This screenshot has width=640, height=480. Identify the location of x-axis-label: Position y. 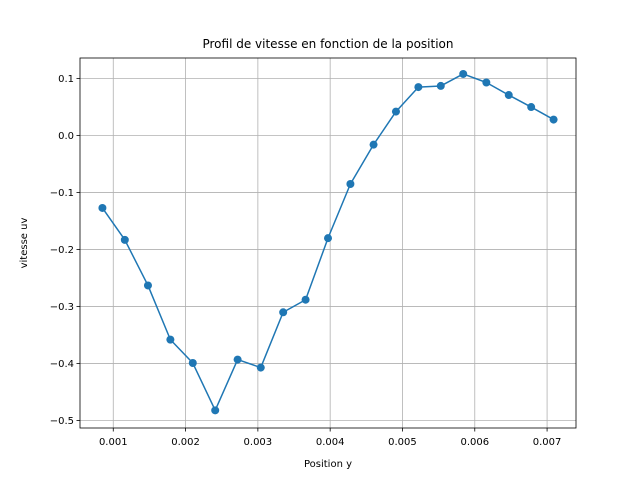
(328, 464).